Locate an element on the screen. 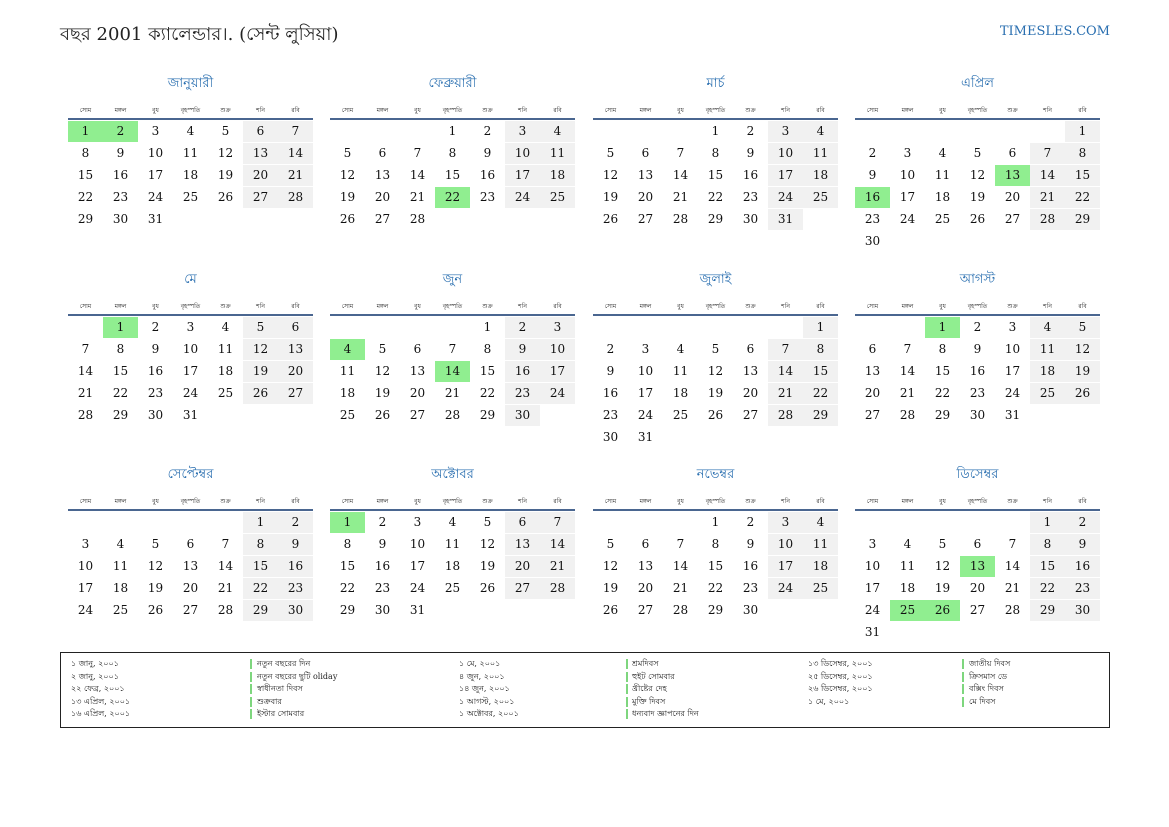  day-cell: 12 is located at coordinates (942, 566).